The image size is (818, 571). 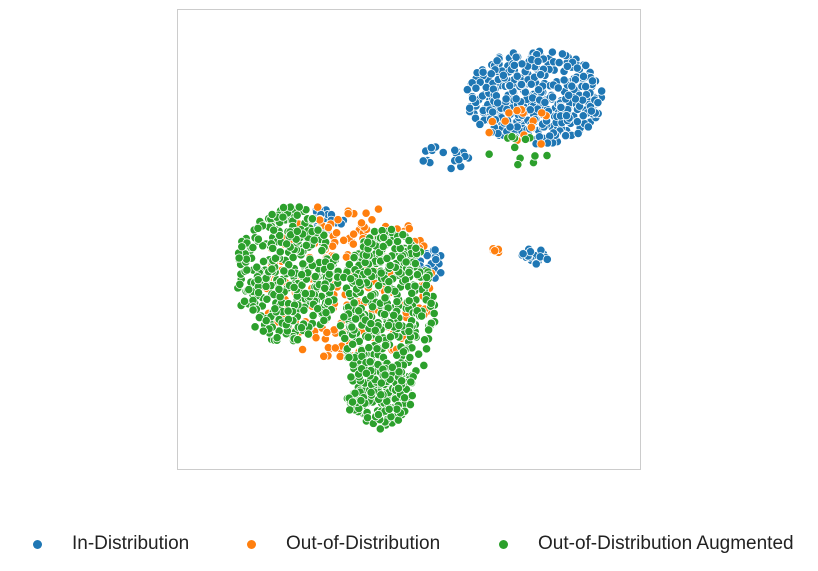 What do you see at coordinates (37, 544) in the screenshot?
I see `legend-marker-in-distribution` at bounding box center [37, 544].